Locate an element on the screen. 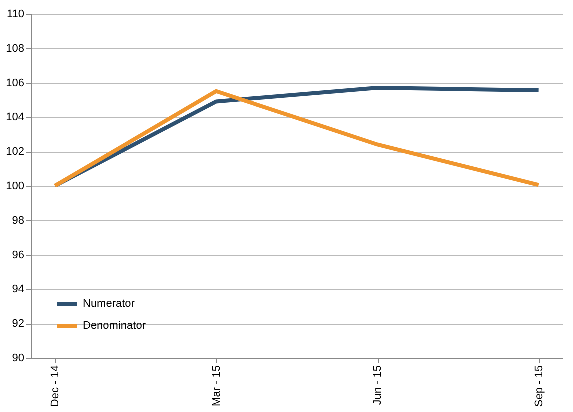  y-tick-label: 110 is located at coordinates (15, 14).